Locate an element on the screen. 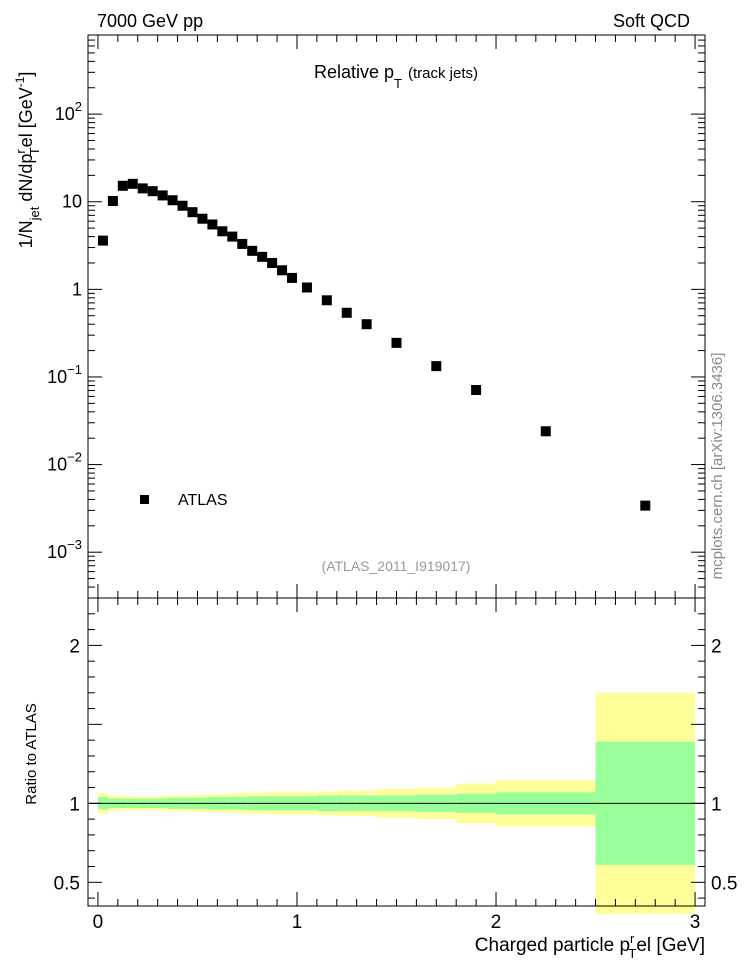 This screenshot has width=746, height=972. main-ytick-label: 10² is located at coordinates (68, 111).